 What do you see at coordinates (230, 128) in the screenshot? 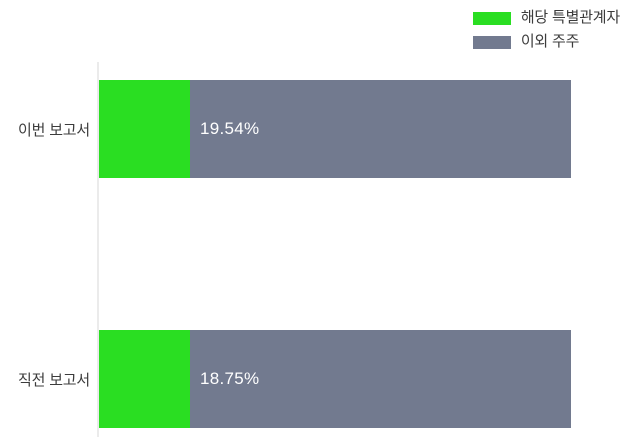
I see `bar-value-label: 19.54%` at bounding box center [230, 128].